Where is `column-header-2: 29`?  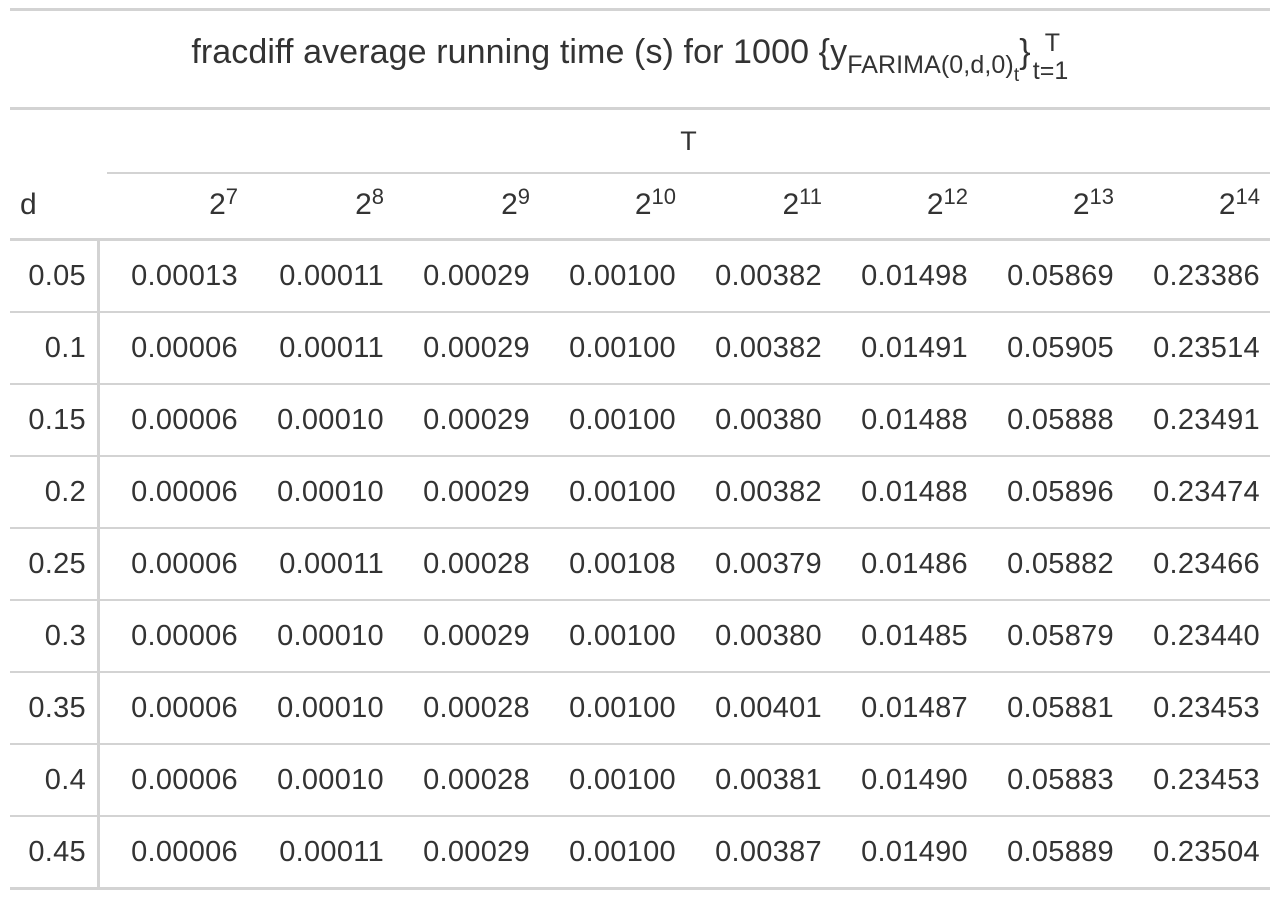 column-header-2: 29 is located at coordinates (465, 203).